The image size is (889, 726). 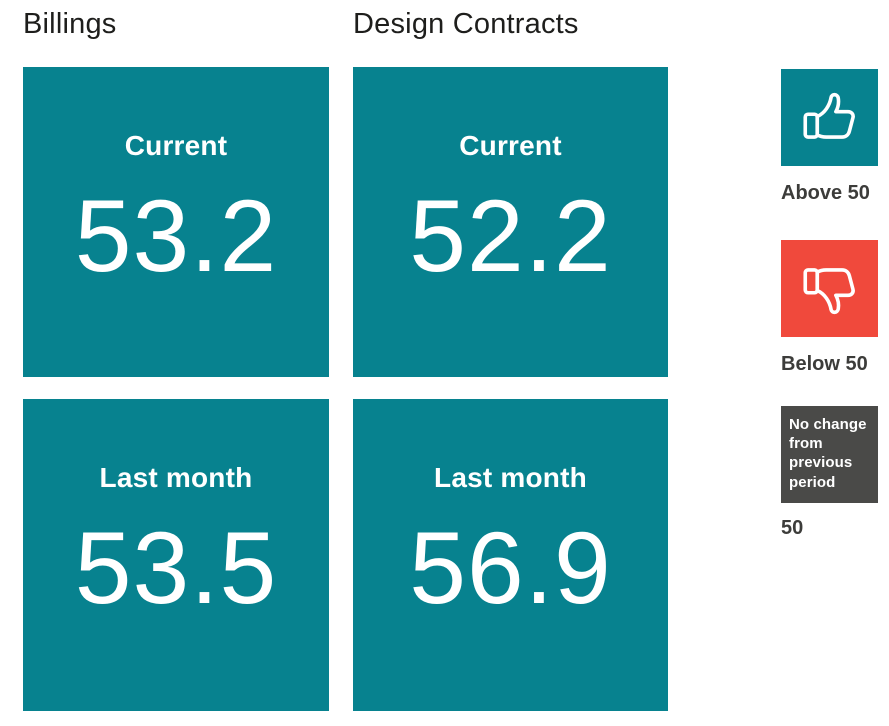 I want to click on thumbs-up-icon, so click(x=828, y=115).